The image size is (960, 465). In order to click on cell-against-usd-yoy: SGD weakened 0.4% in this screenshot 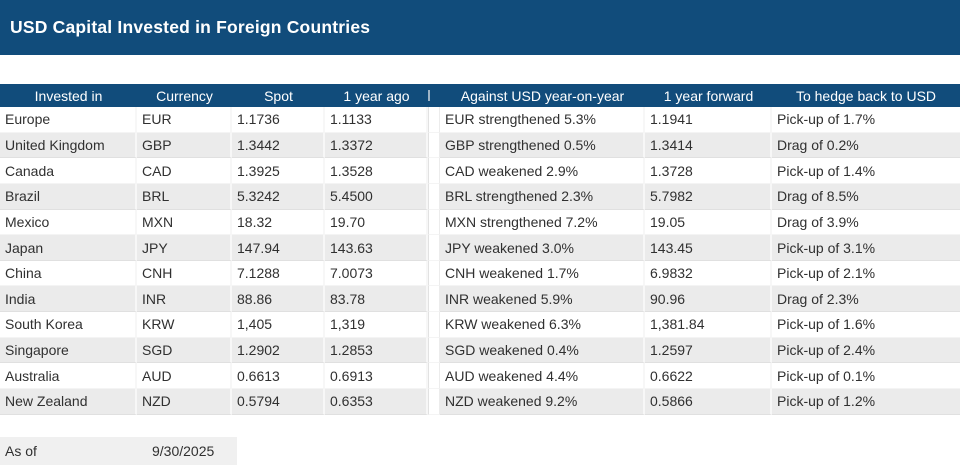, I will do `click(542, 350)`.